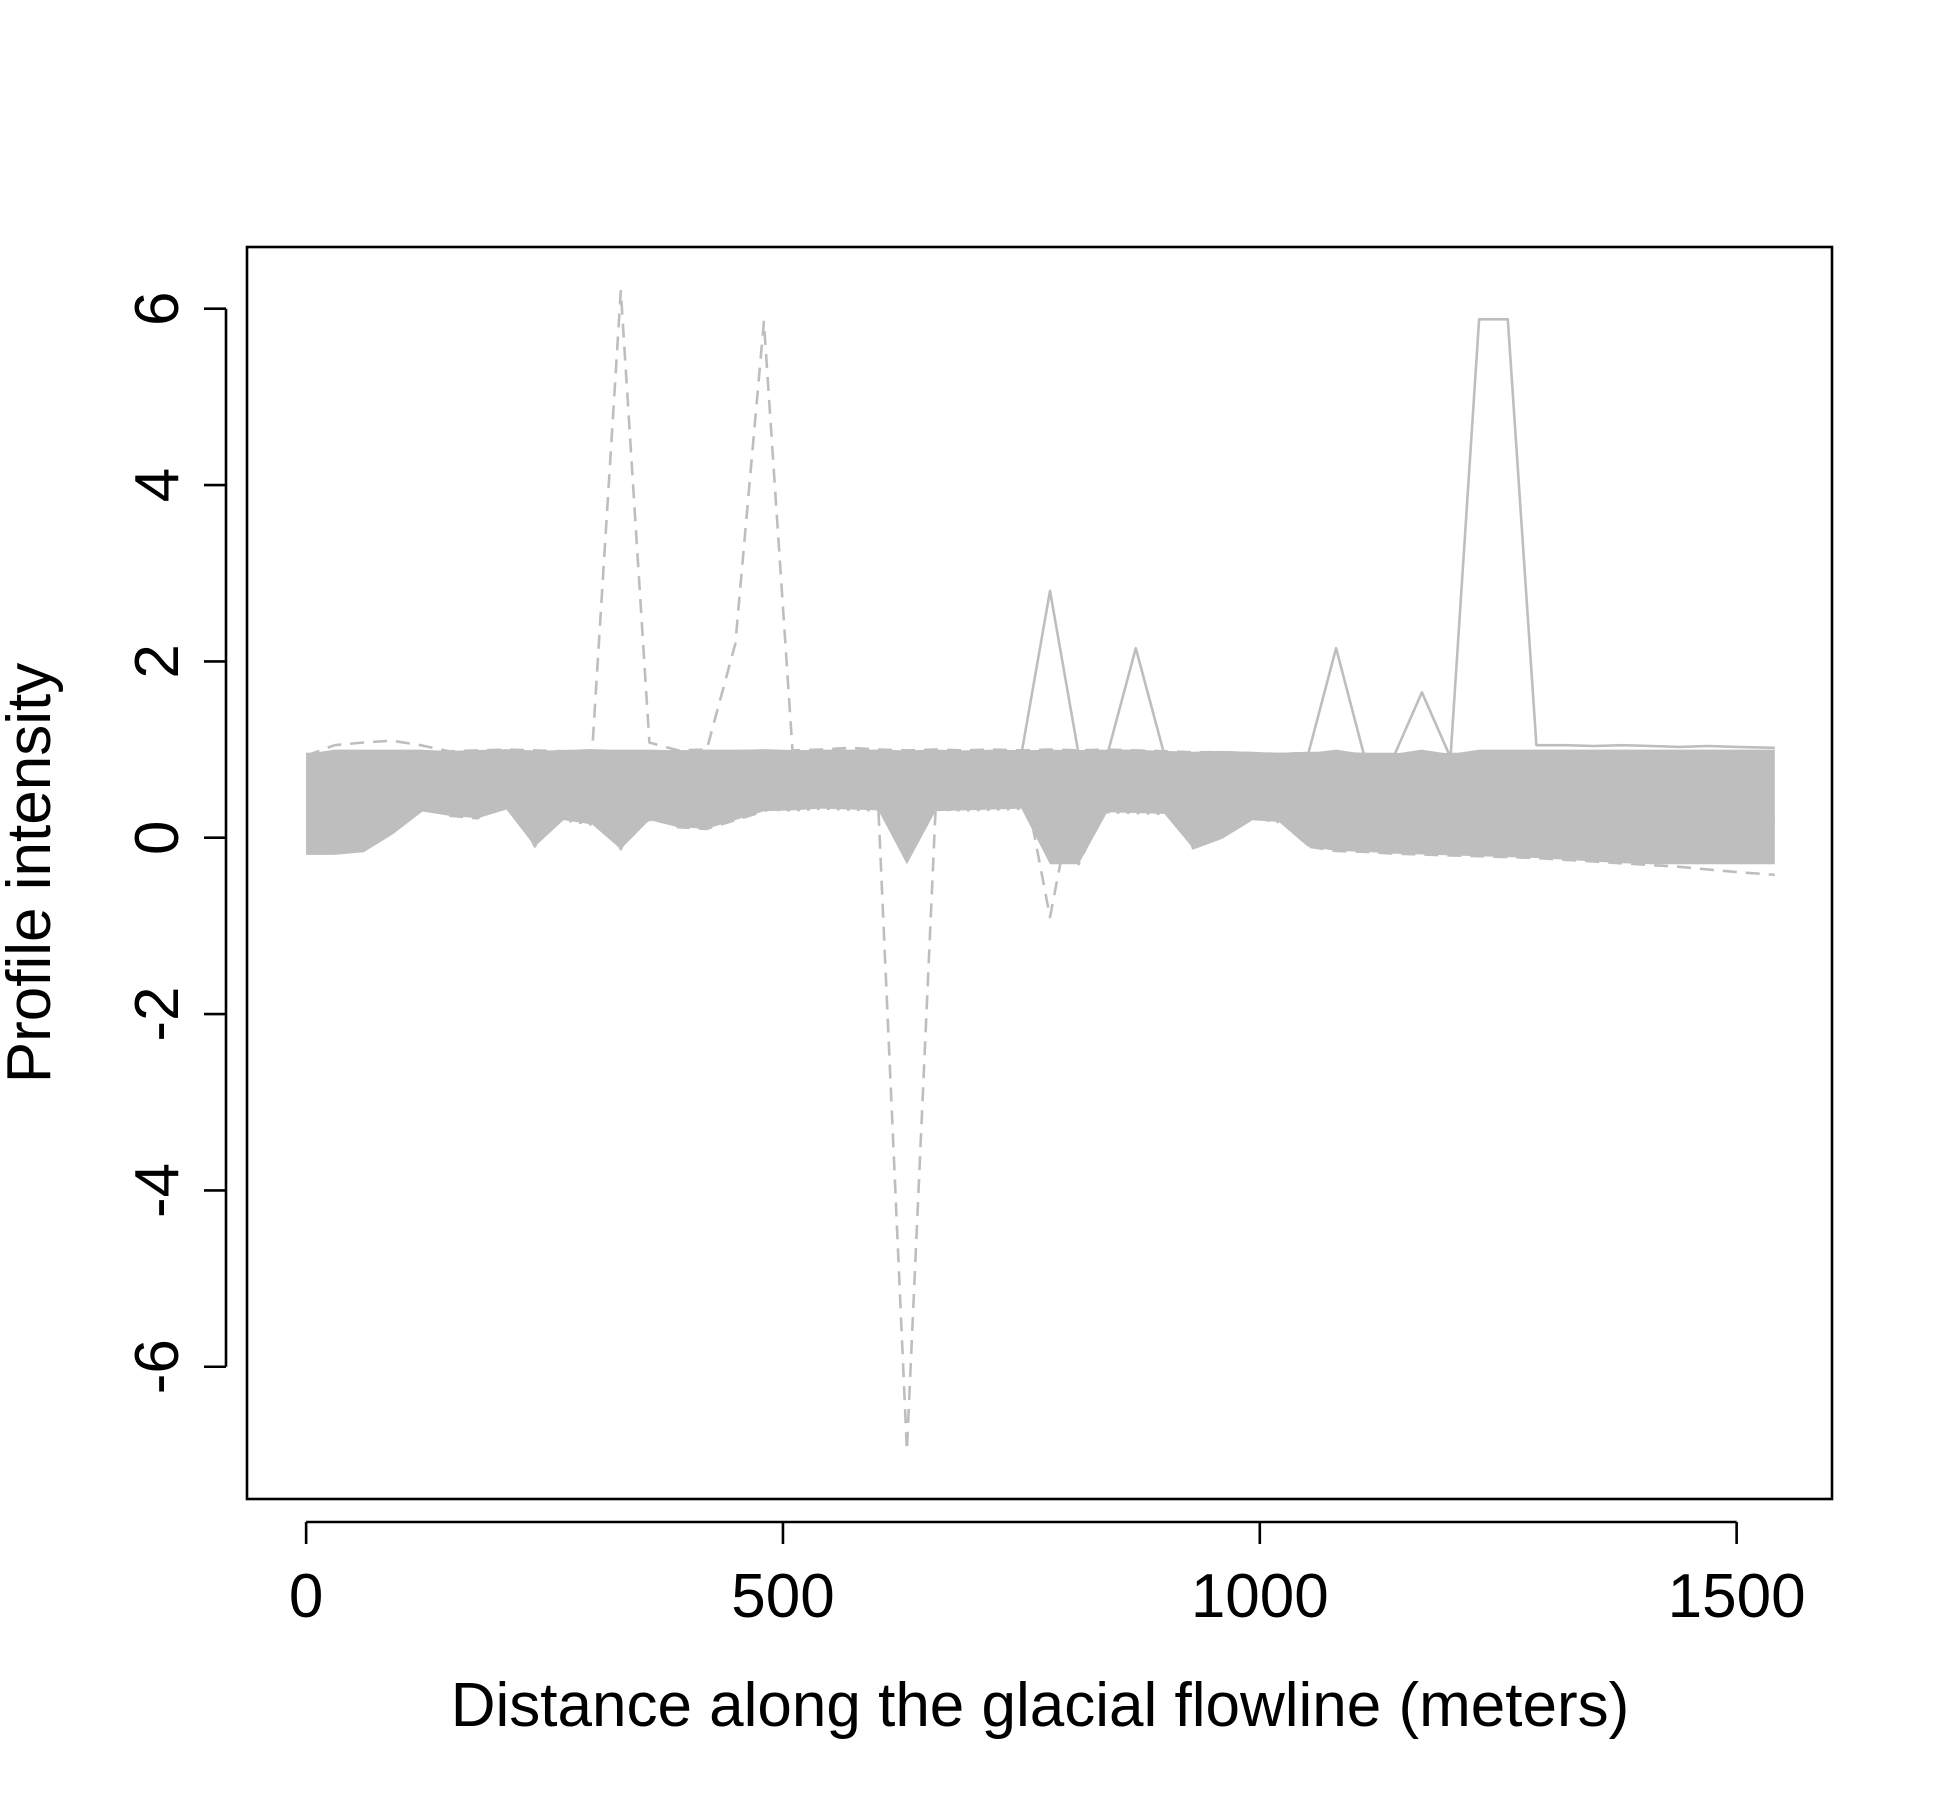  What do you see at coordinates (157, 1014) in the screenshot?
I see `y-tick-label: -2` at bounding box center [157, 1014].